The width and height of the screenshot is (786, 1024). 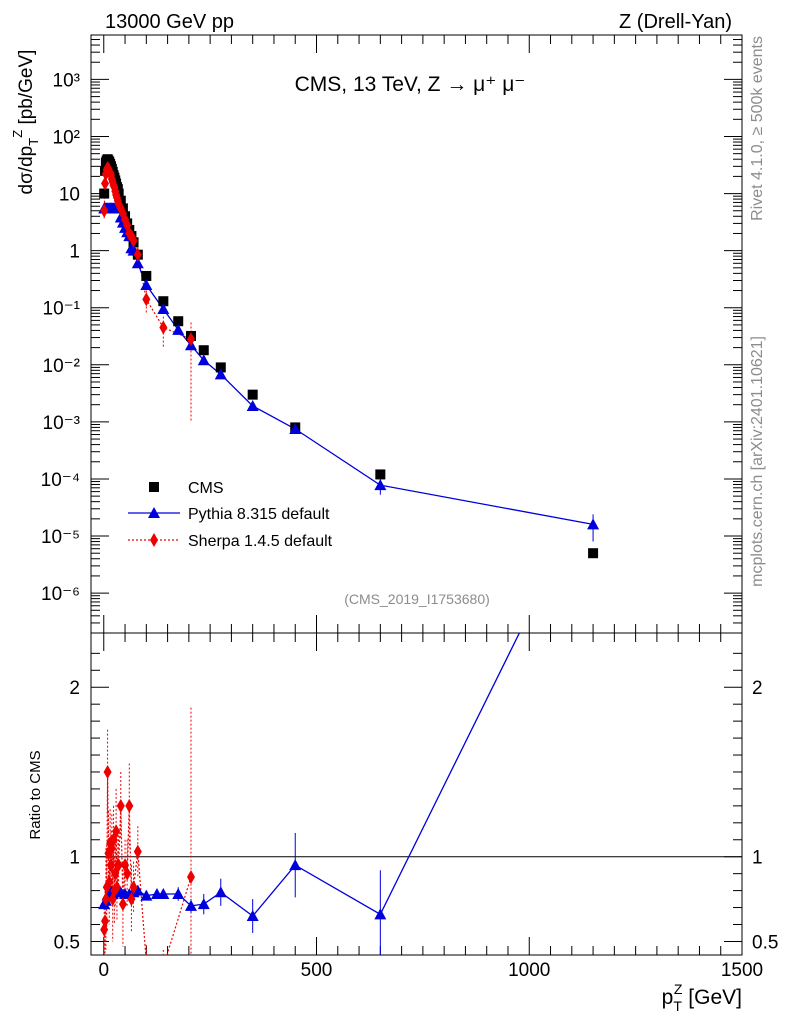 I want to click on main-y-tick-label: 10⁻⁴, so click(x=60, y=480).